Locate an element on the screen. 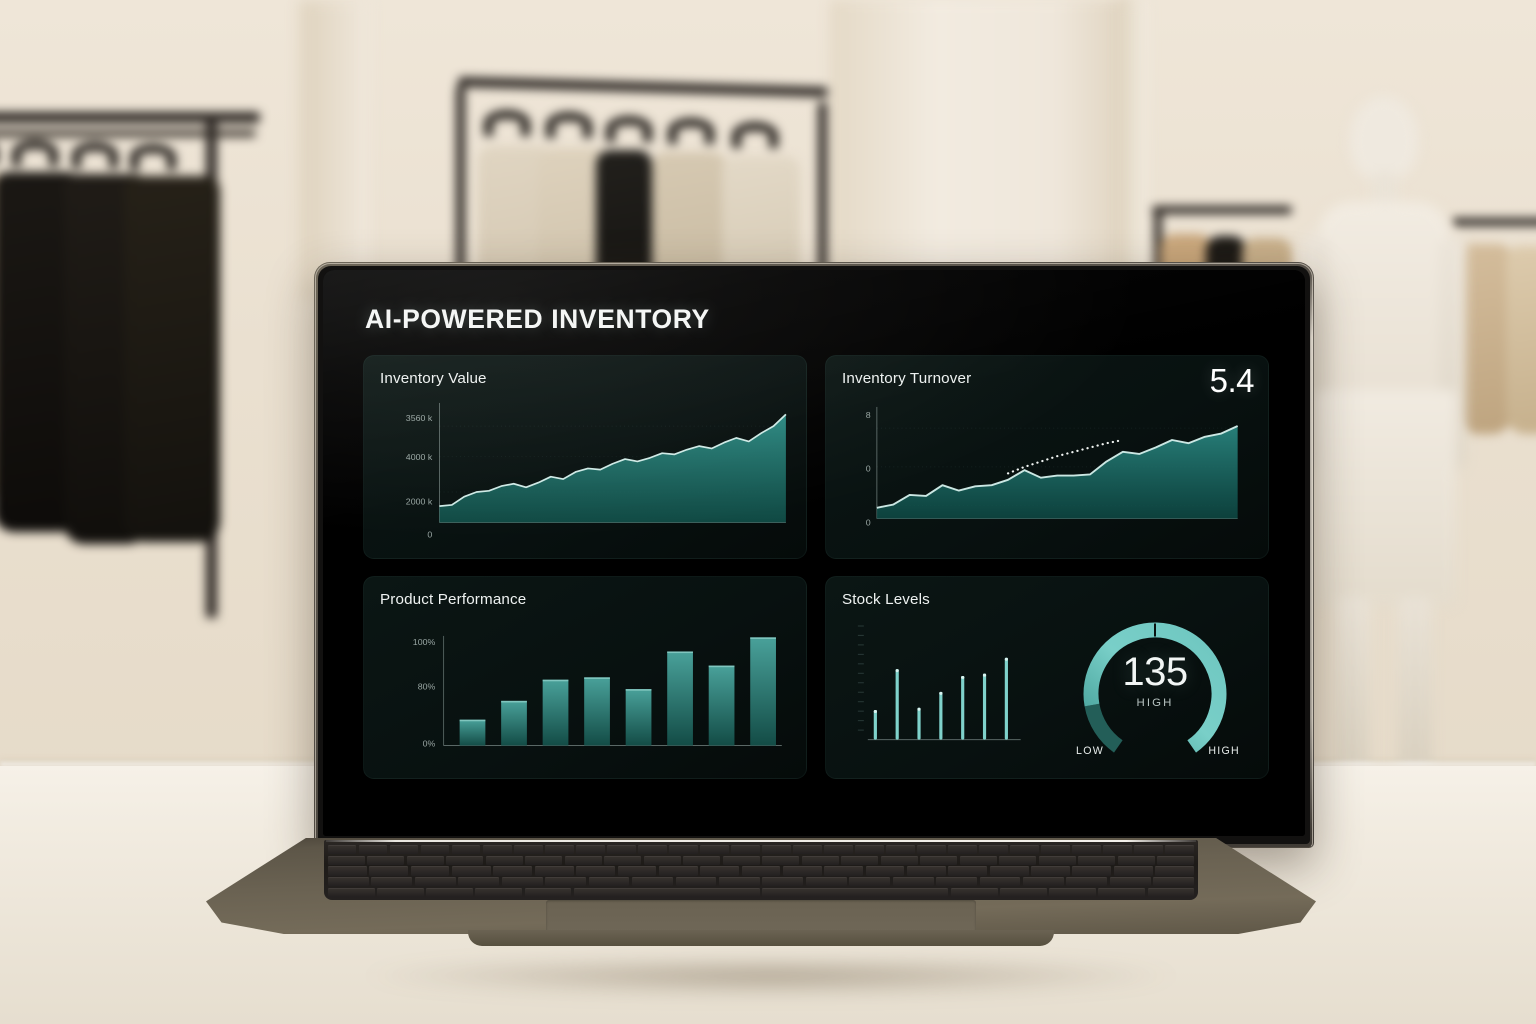 The width and height of the screenshot is (1536, 1024). card-product-performance: Product Performance 100% 80% 0% is located at coordinates (585, 677).